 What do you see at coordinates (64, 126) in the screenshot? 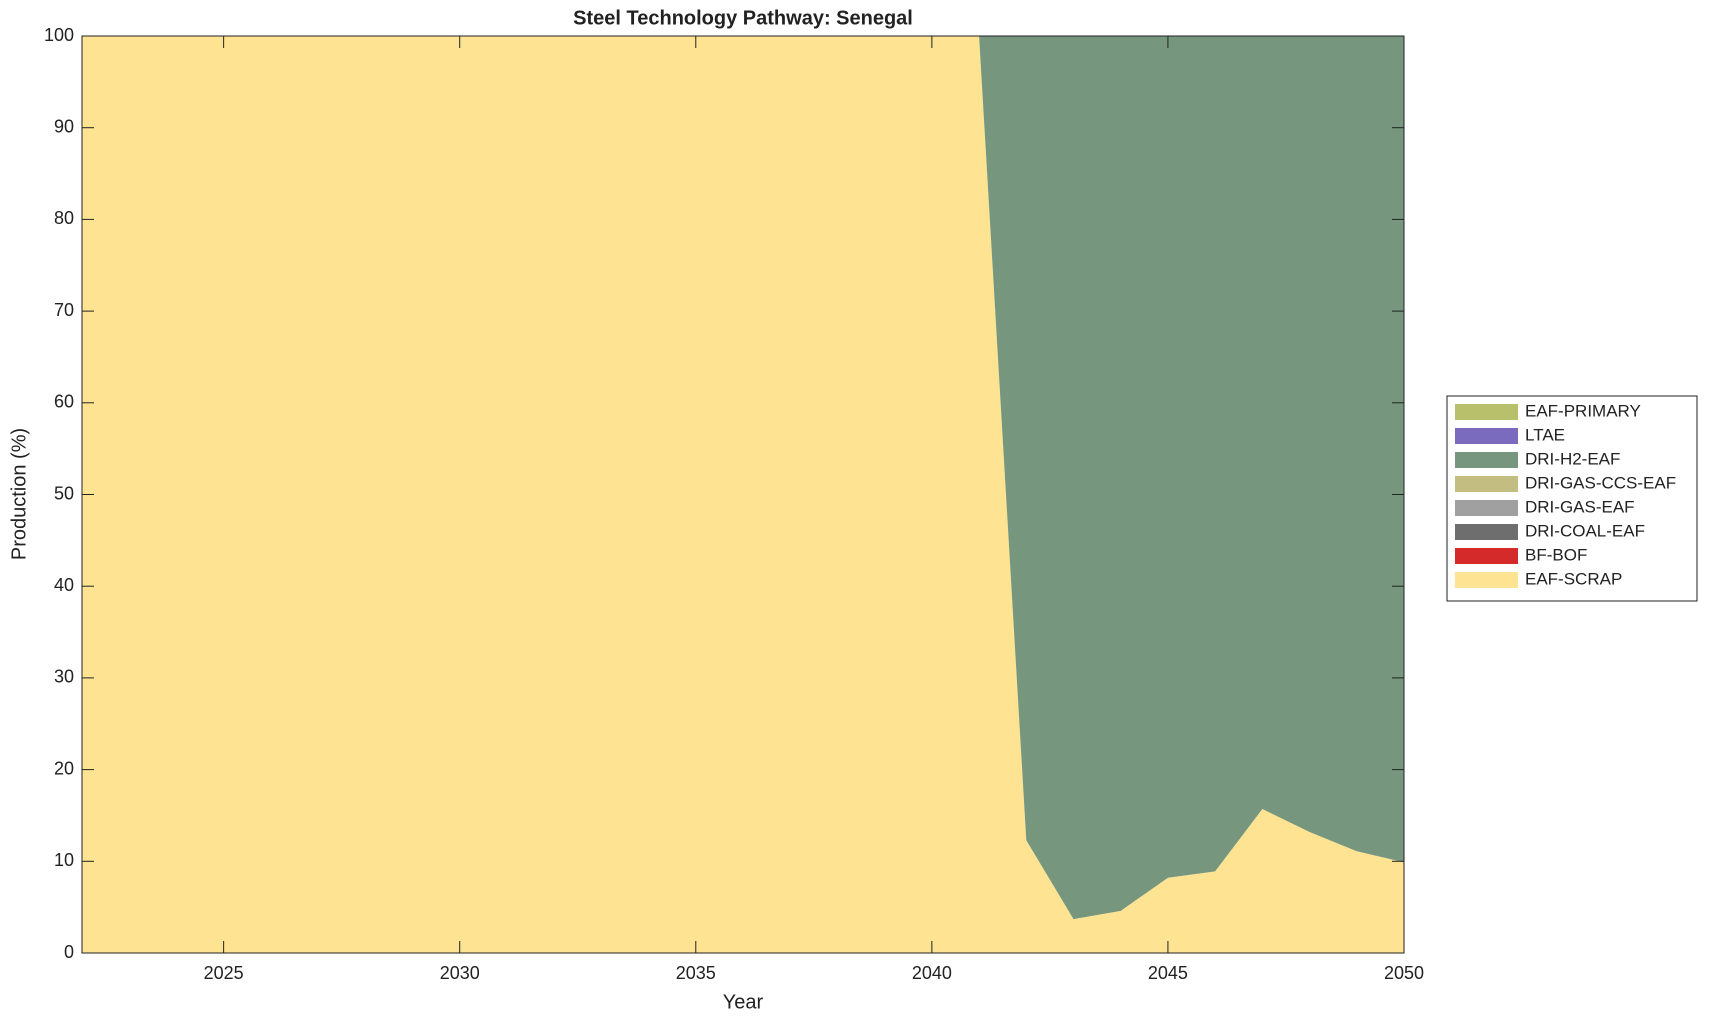
I see `y-tick-label: 90` at bounding box center [64, 126].